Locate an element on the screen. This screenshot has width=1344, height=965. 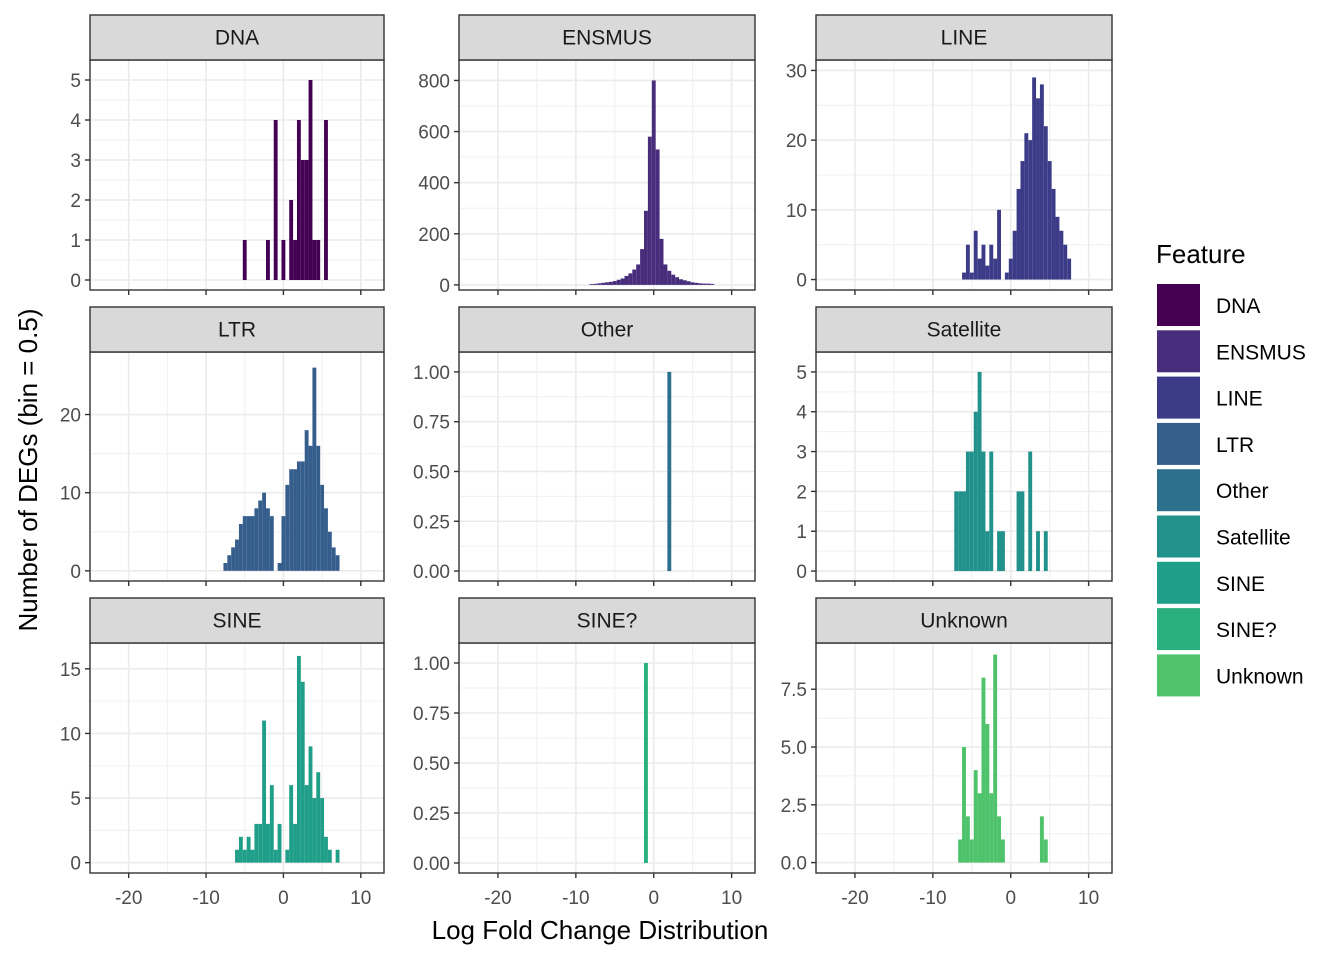
legend-key is located at coordinates (1178, 629).